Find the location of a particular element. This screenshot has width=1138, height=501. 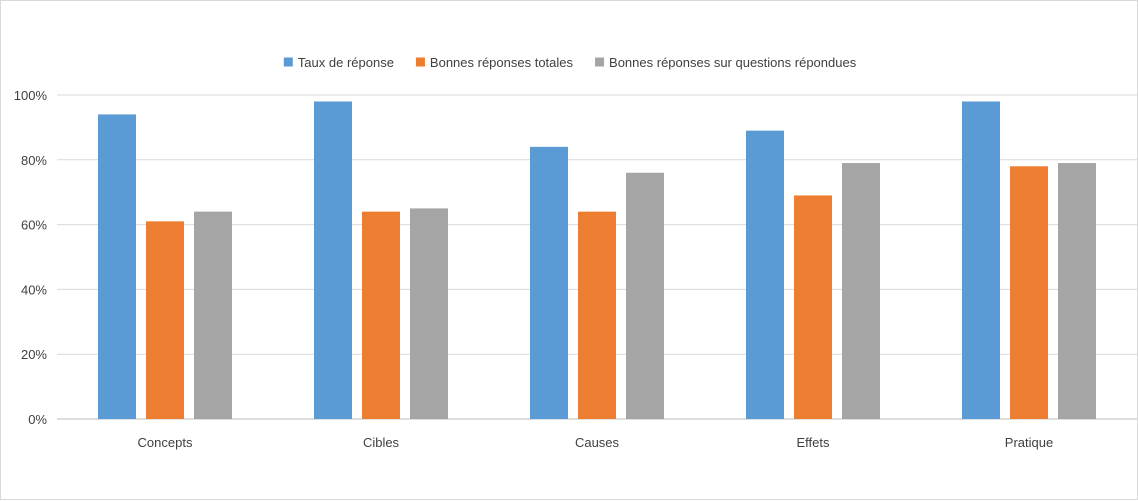

x-category-label: Causes is located at coordinates (597, 442).